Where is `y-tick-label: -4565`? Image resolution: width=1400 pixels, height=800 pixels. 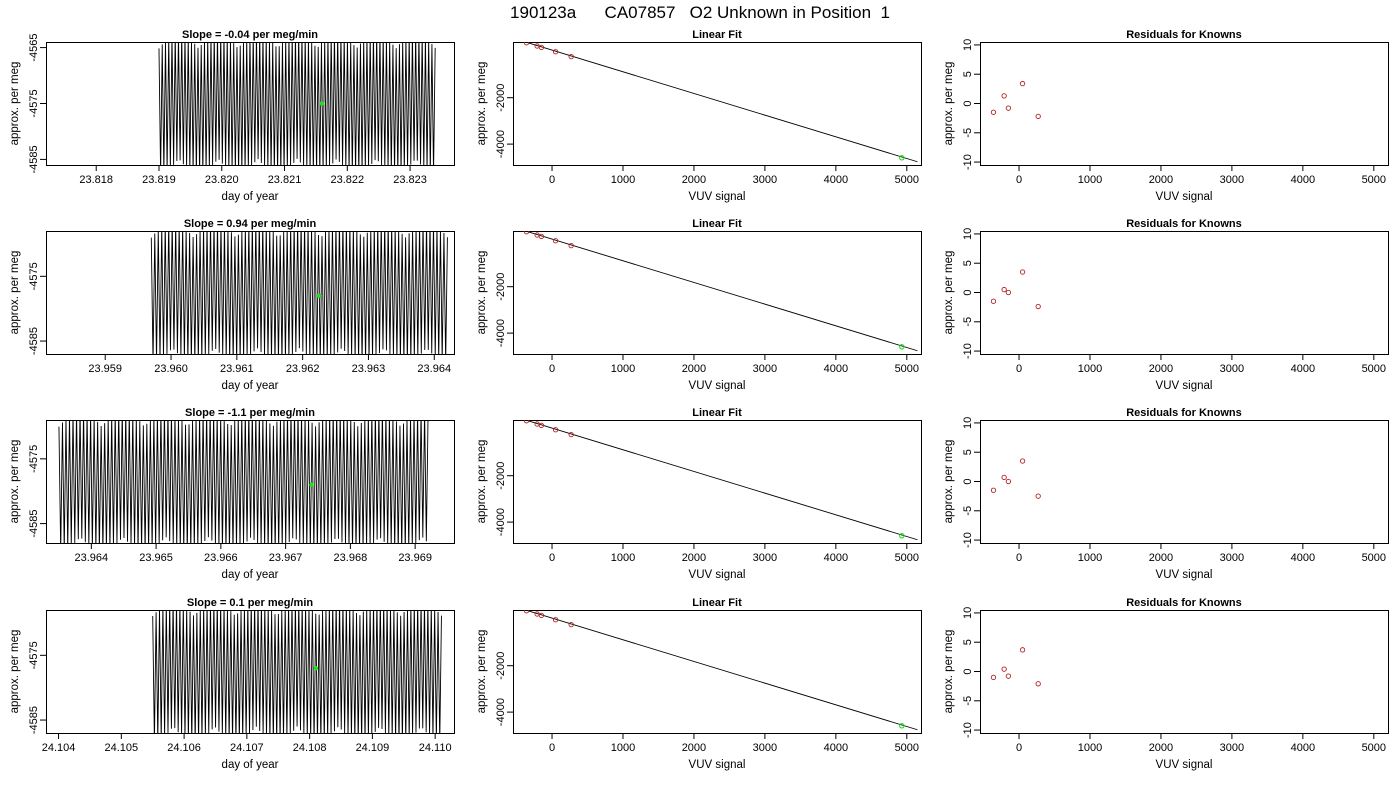 y-tick-label: -4565 is located at coordinates (34, 48).